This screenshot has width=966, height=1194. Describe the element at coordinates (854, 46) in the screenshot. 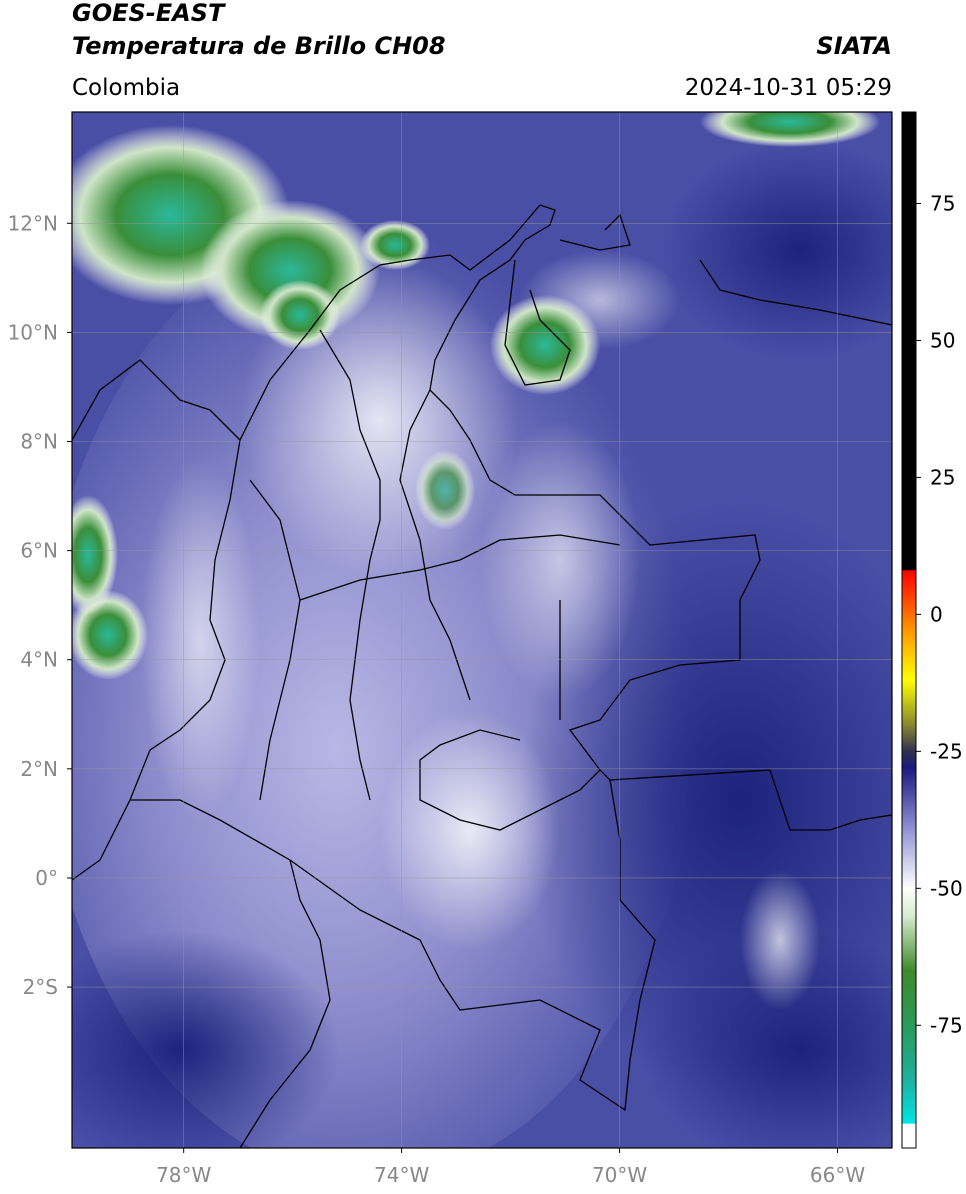

I see `source: SIATA` at that location.